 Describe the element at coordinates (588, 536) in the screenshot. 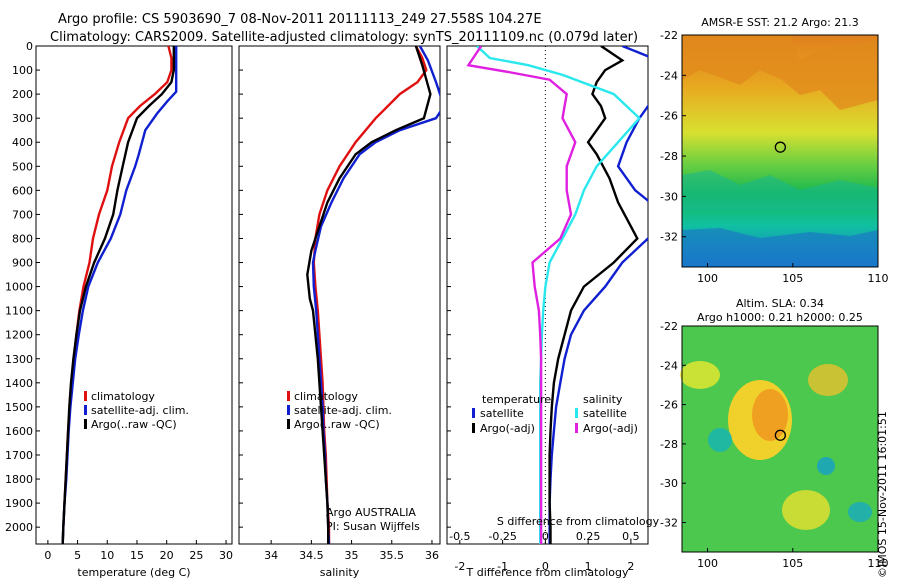

I see `s-tick-label: 0.25` at that location.